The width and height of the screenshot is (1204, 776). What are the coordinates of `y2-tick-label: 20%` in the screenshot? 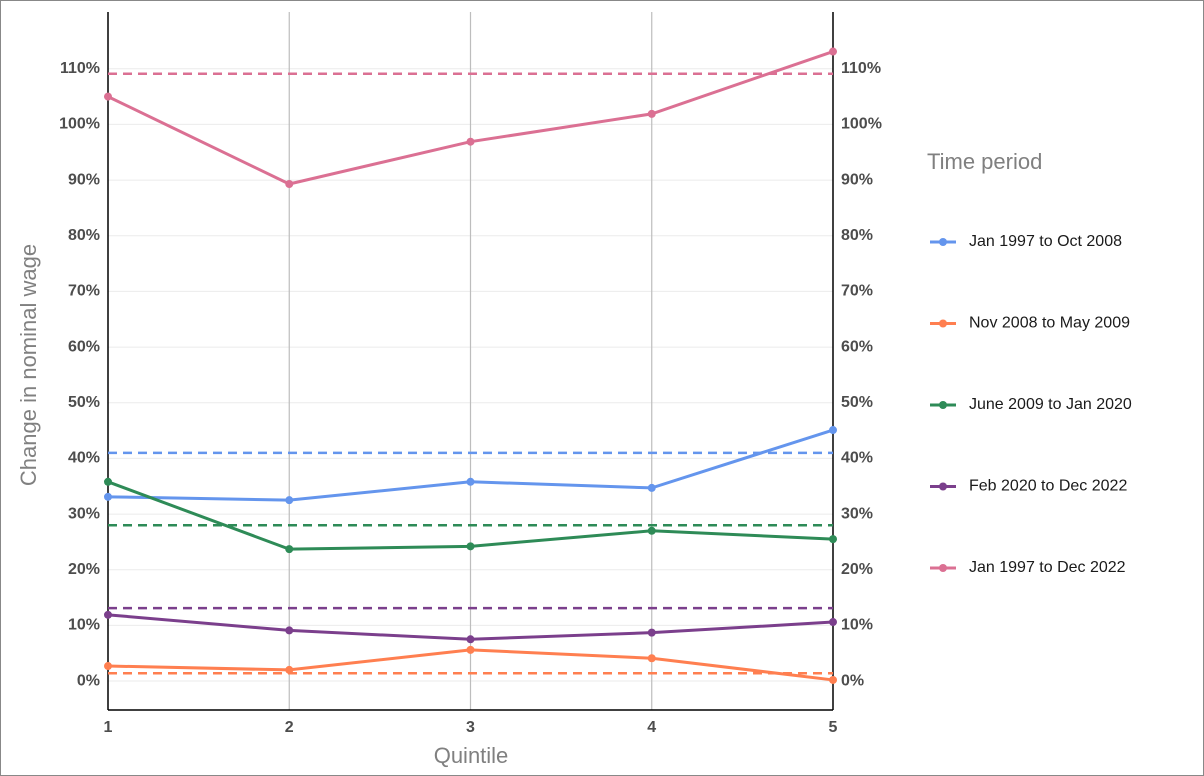 It's located at (857, 569).